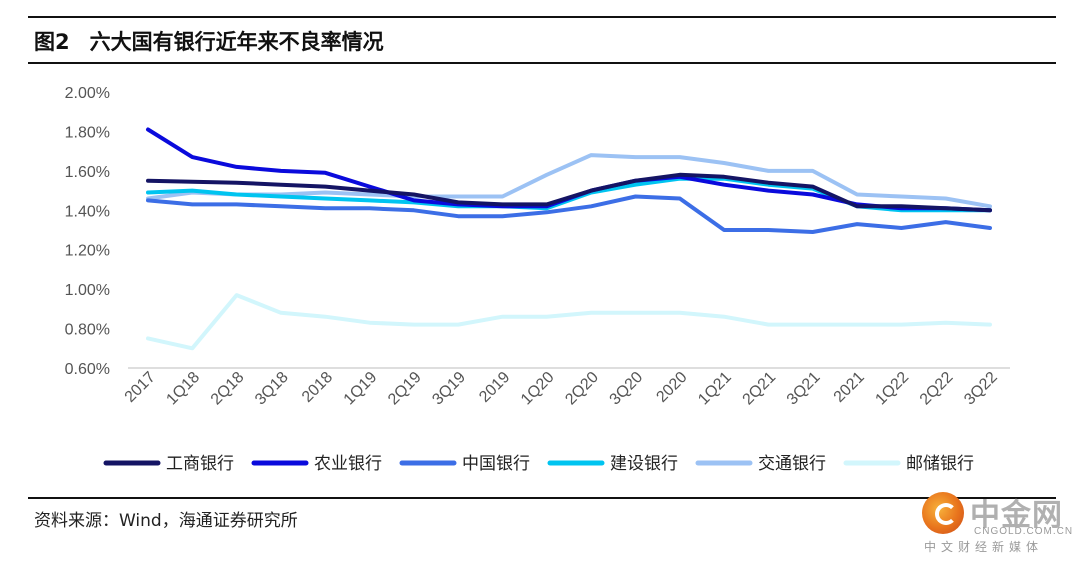 The width and height of the screenshot is (1080, 561). I want to click on x-tick-label: 1Q21, so click(715, 389).